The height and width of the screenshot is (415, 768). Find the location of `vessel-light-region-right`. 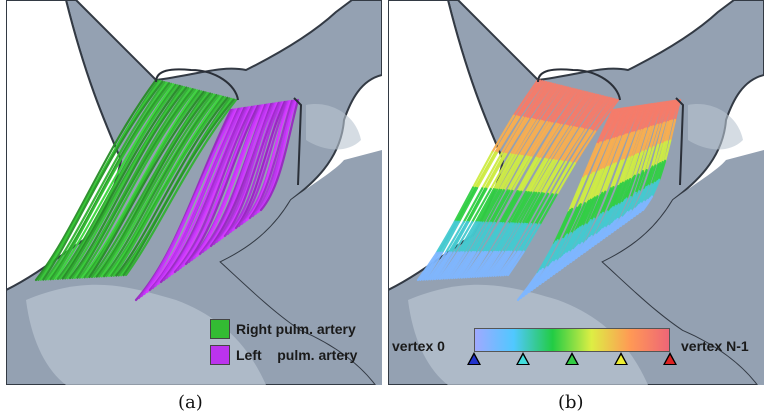

vessel-light-region-right is located at coordinates (333, 127).